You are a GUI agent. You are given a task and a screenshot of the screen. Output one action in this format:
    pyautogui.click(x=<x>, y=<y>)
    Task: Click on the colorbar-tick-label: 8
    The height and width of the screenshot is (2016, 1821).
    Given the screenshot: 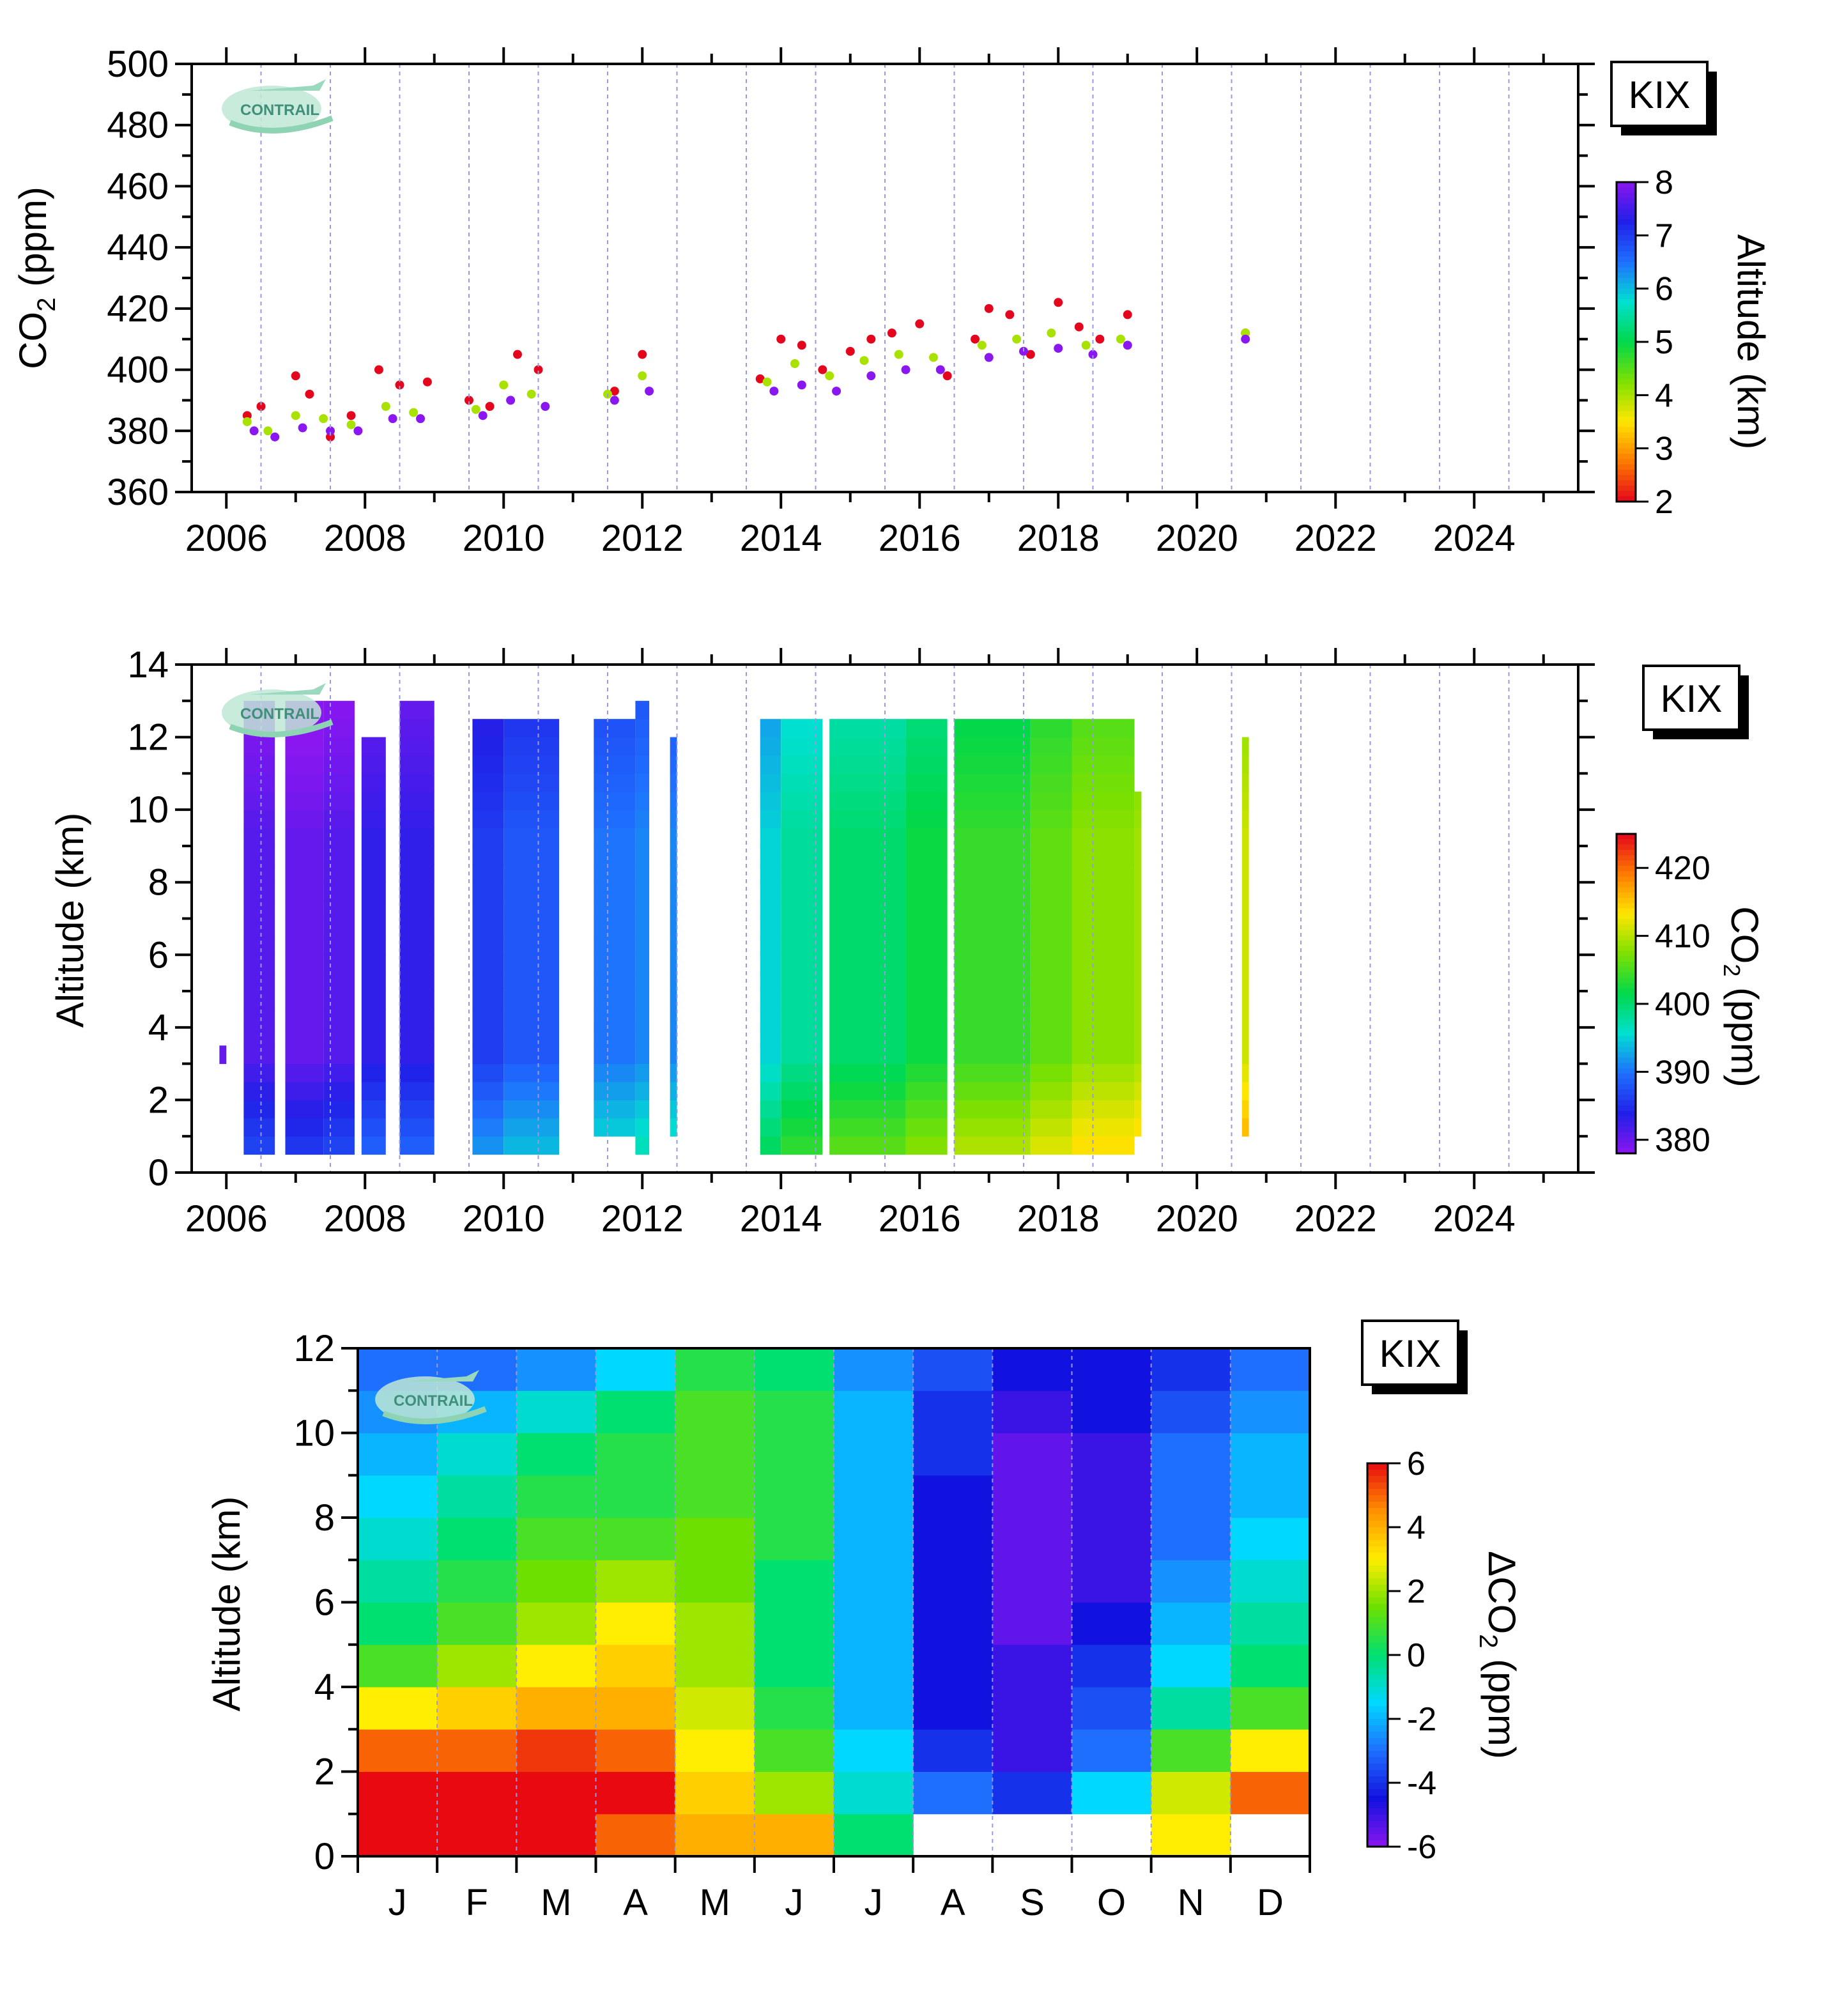 What is the action you would take?
    pyautogui.click(x=1664, y=182)
    